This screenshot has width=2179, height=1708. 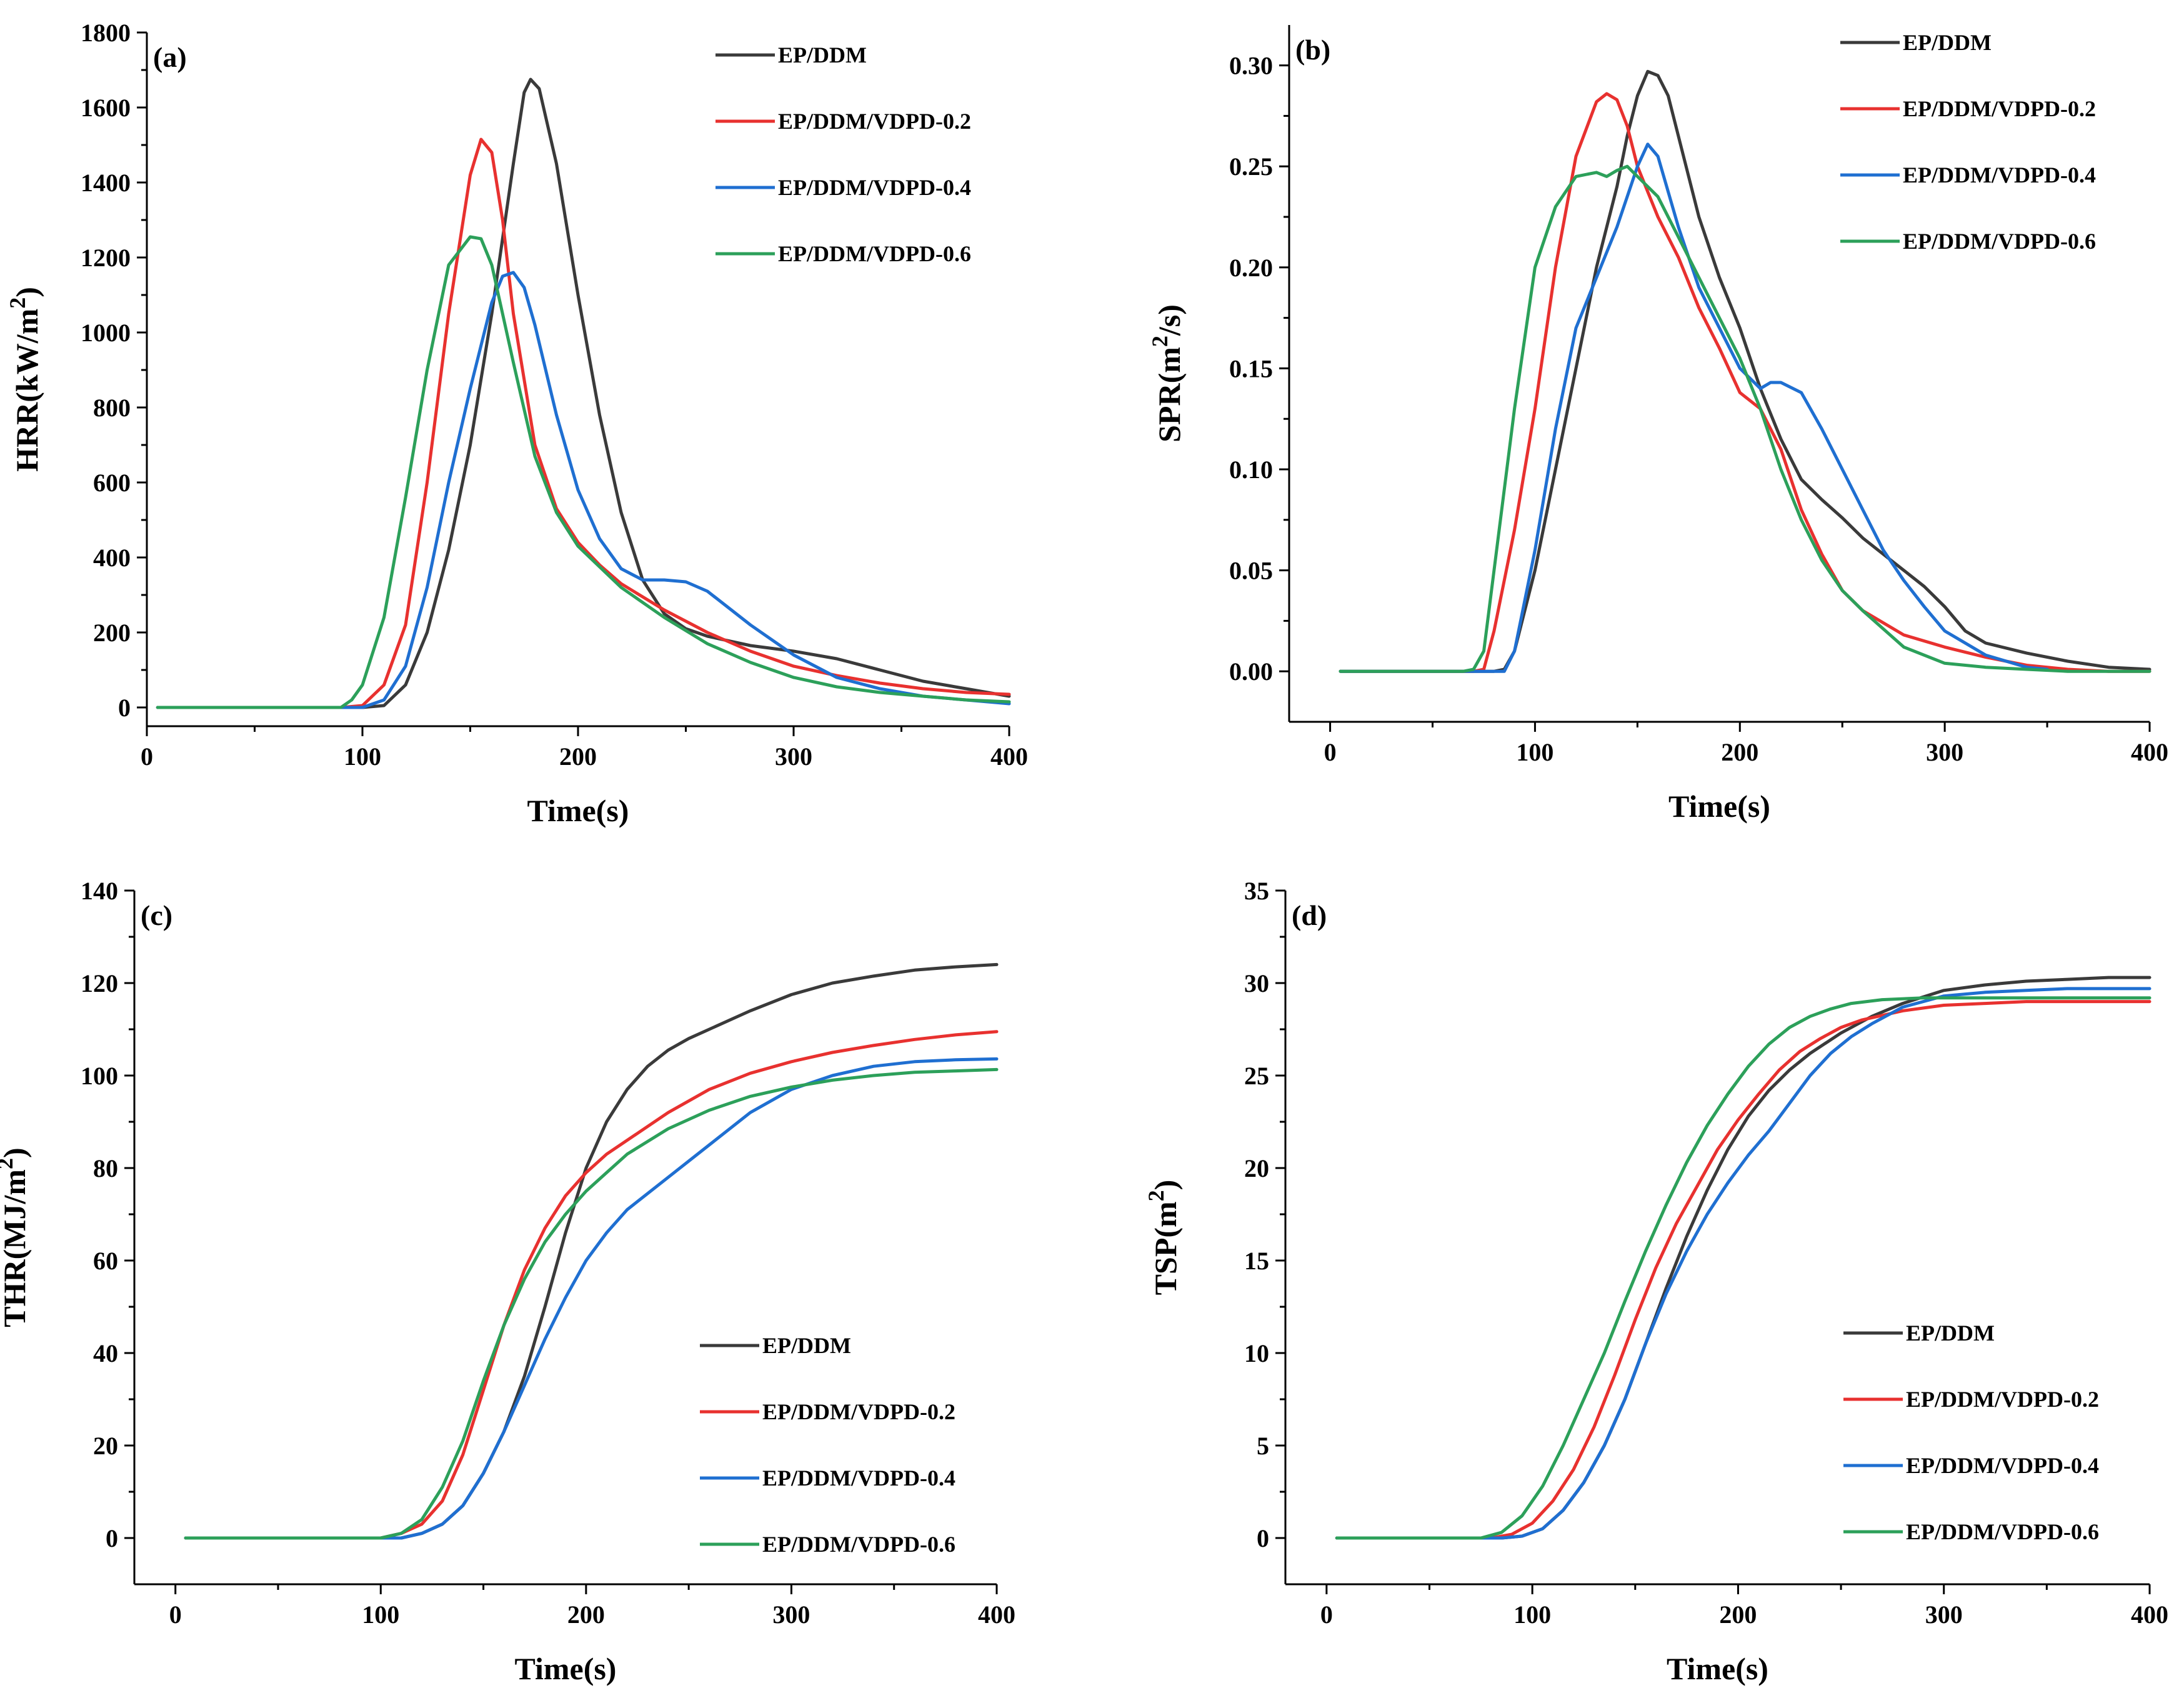 I want to click on y-tick-label: 1000, so click(x=106, y=333).